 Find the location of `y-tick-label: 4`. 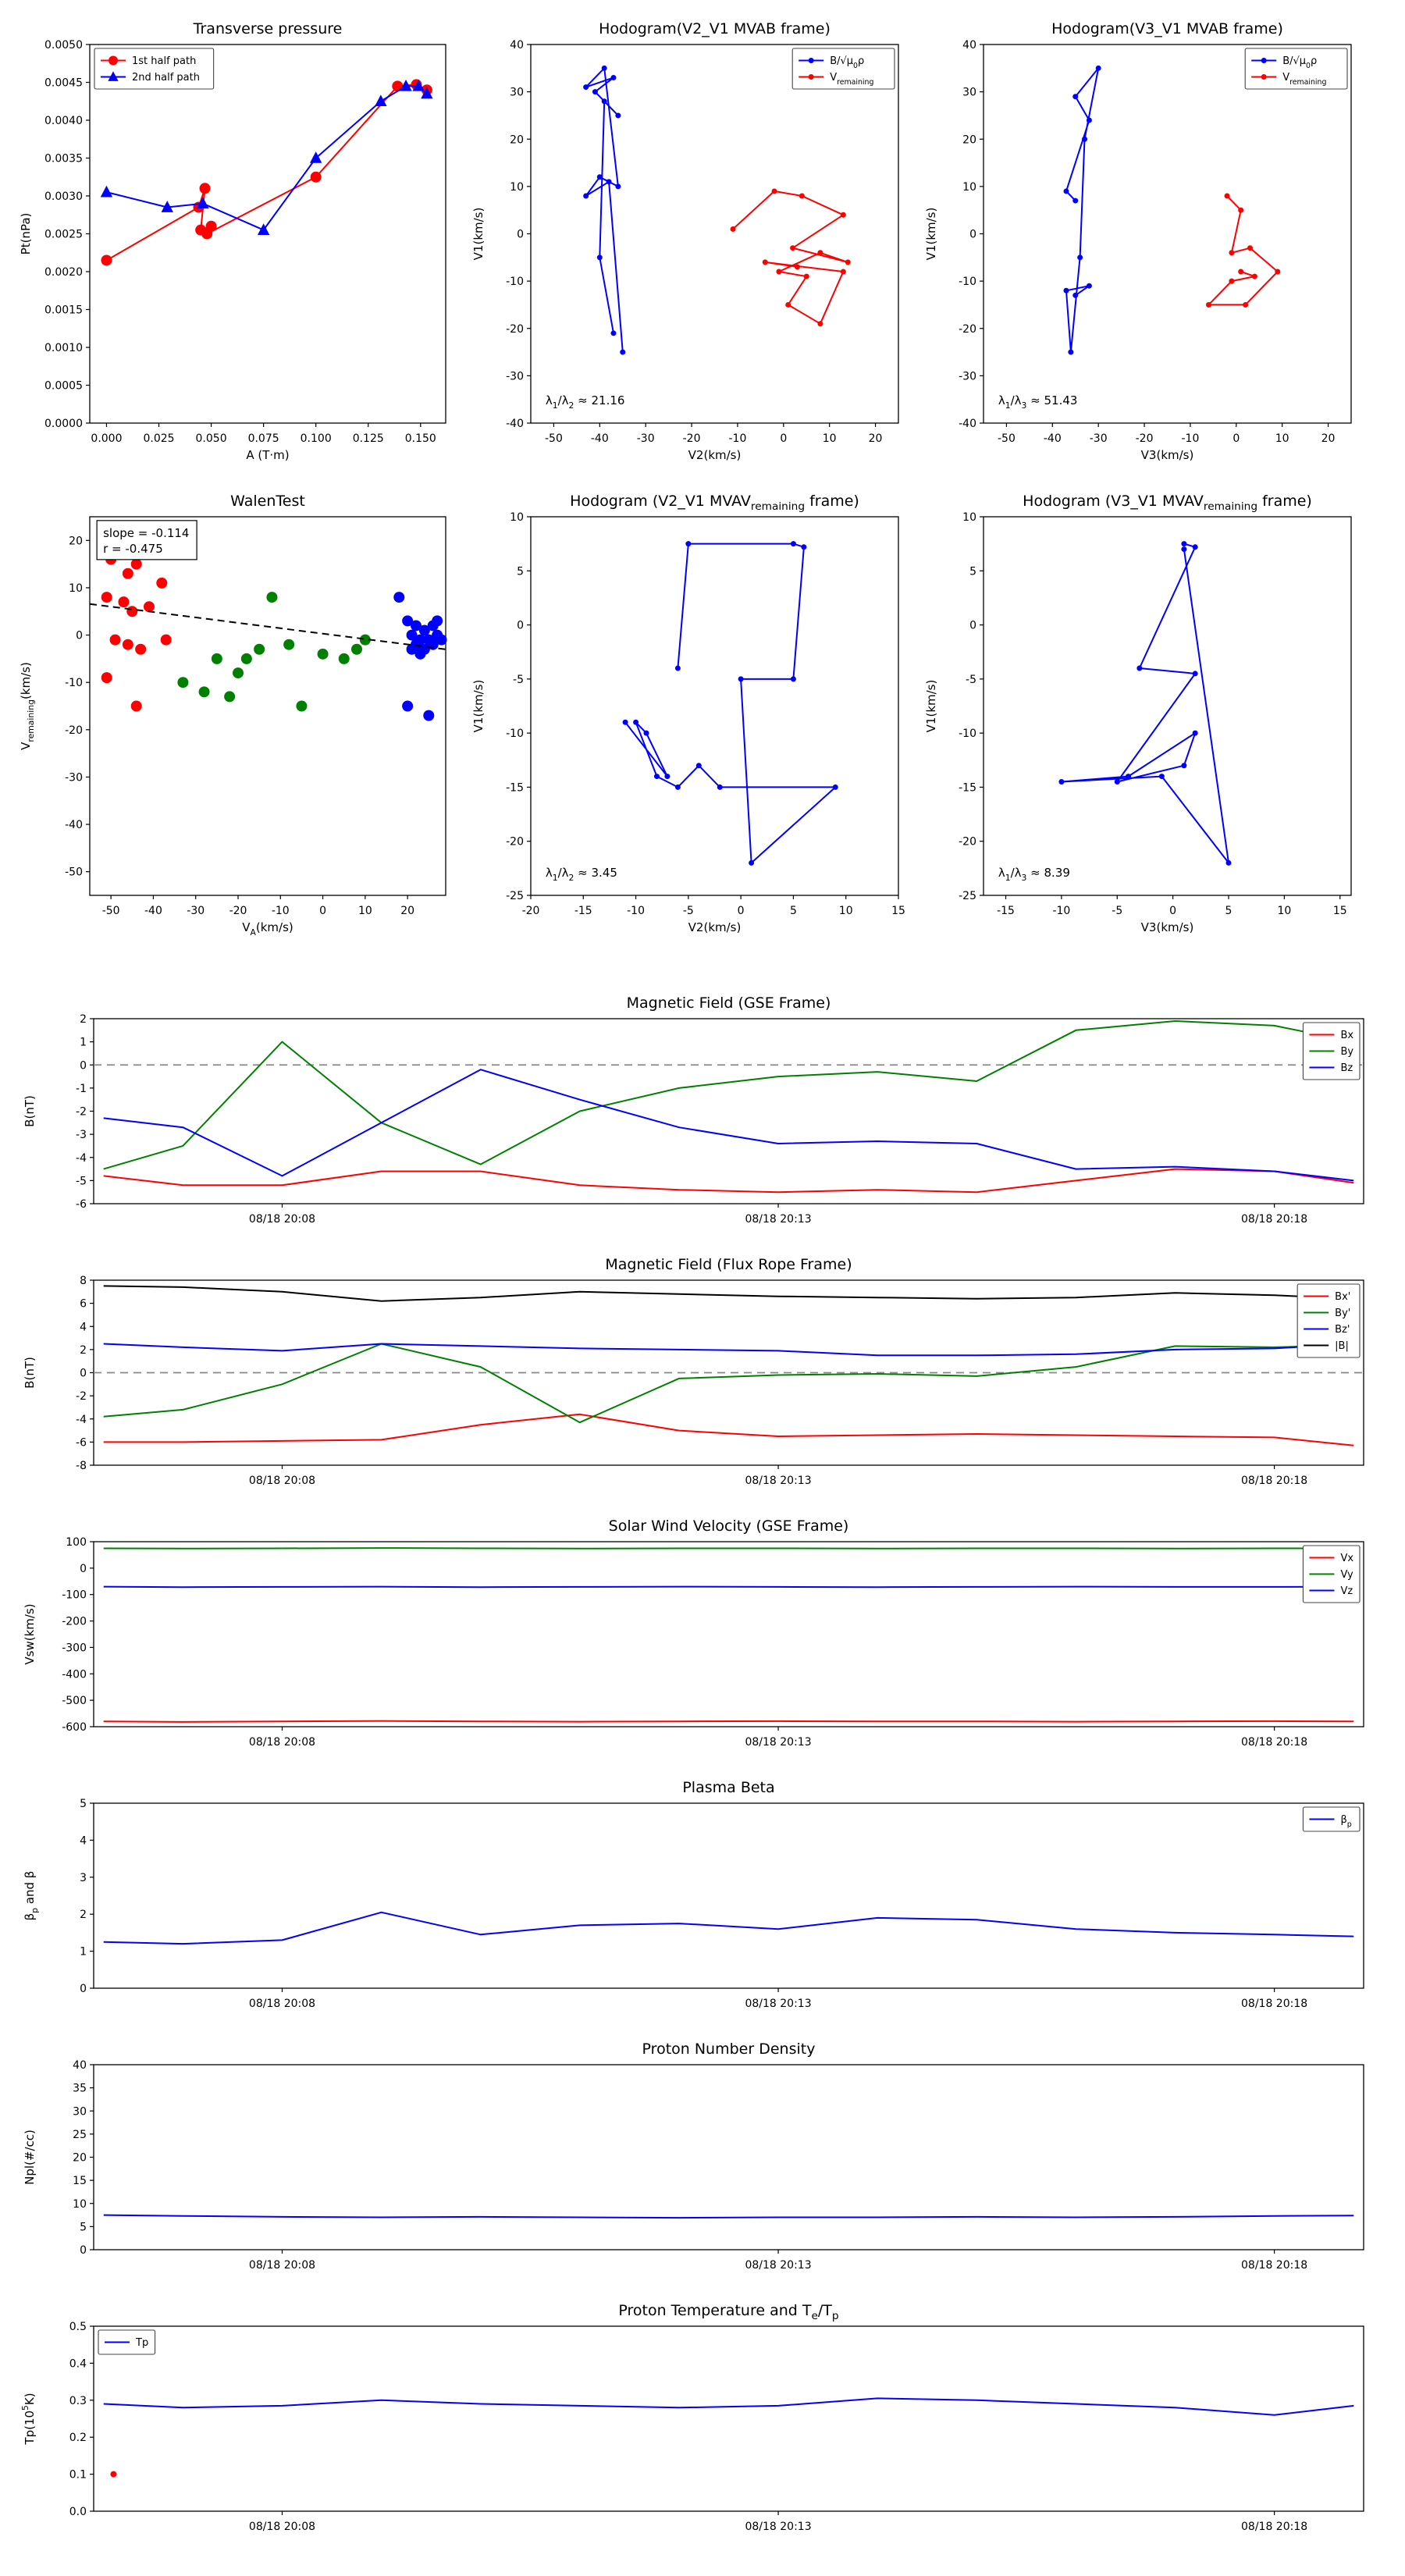

y-tick-label: 4 is located at coordinates (84, 1840).